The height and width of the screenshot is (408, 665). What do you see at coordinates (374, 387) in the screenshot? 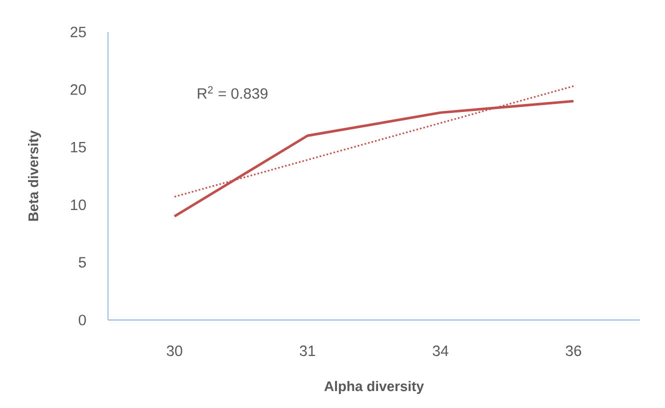
I see `x-axis-title: Alpha diversity` at bounding box center [374, 387].